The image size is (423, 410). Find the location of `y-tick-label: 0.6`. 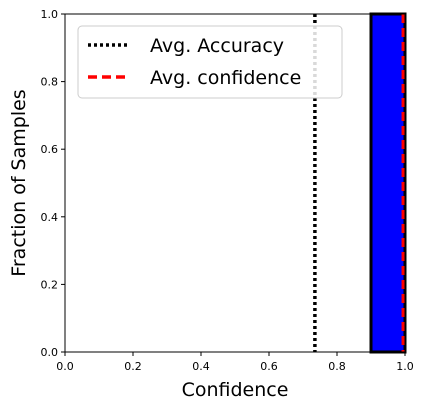

y-tick-label: 0.6 is located at coordinates (50, 149).